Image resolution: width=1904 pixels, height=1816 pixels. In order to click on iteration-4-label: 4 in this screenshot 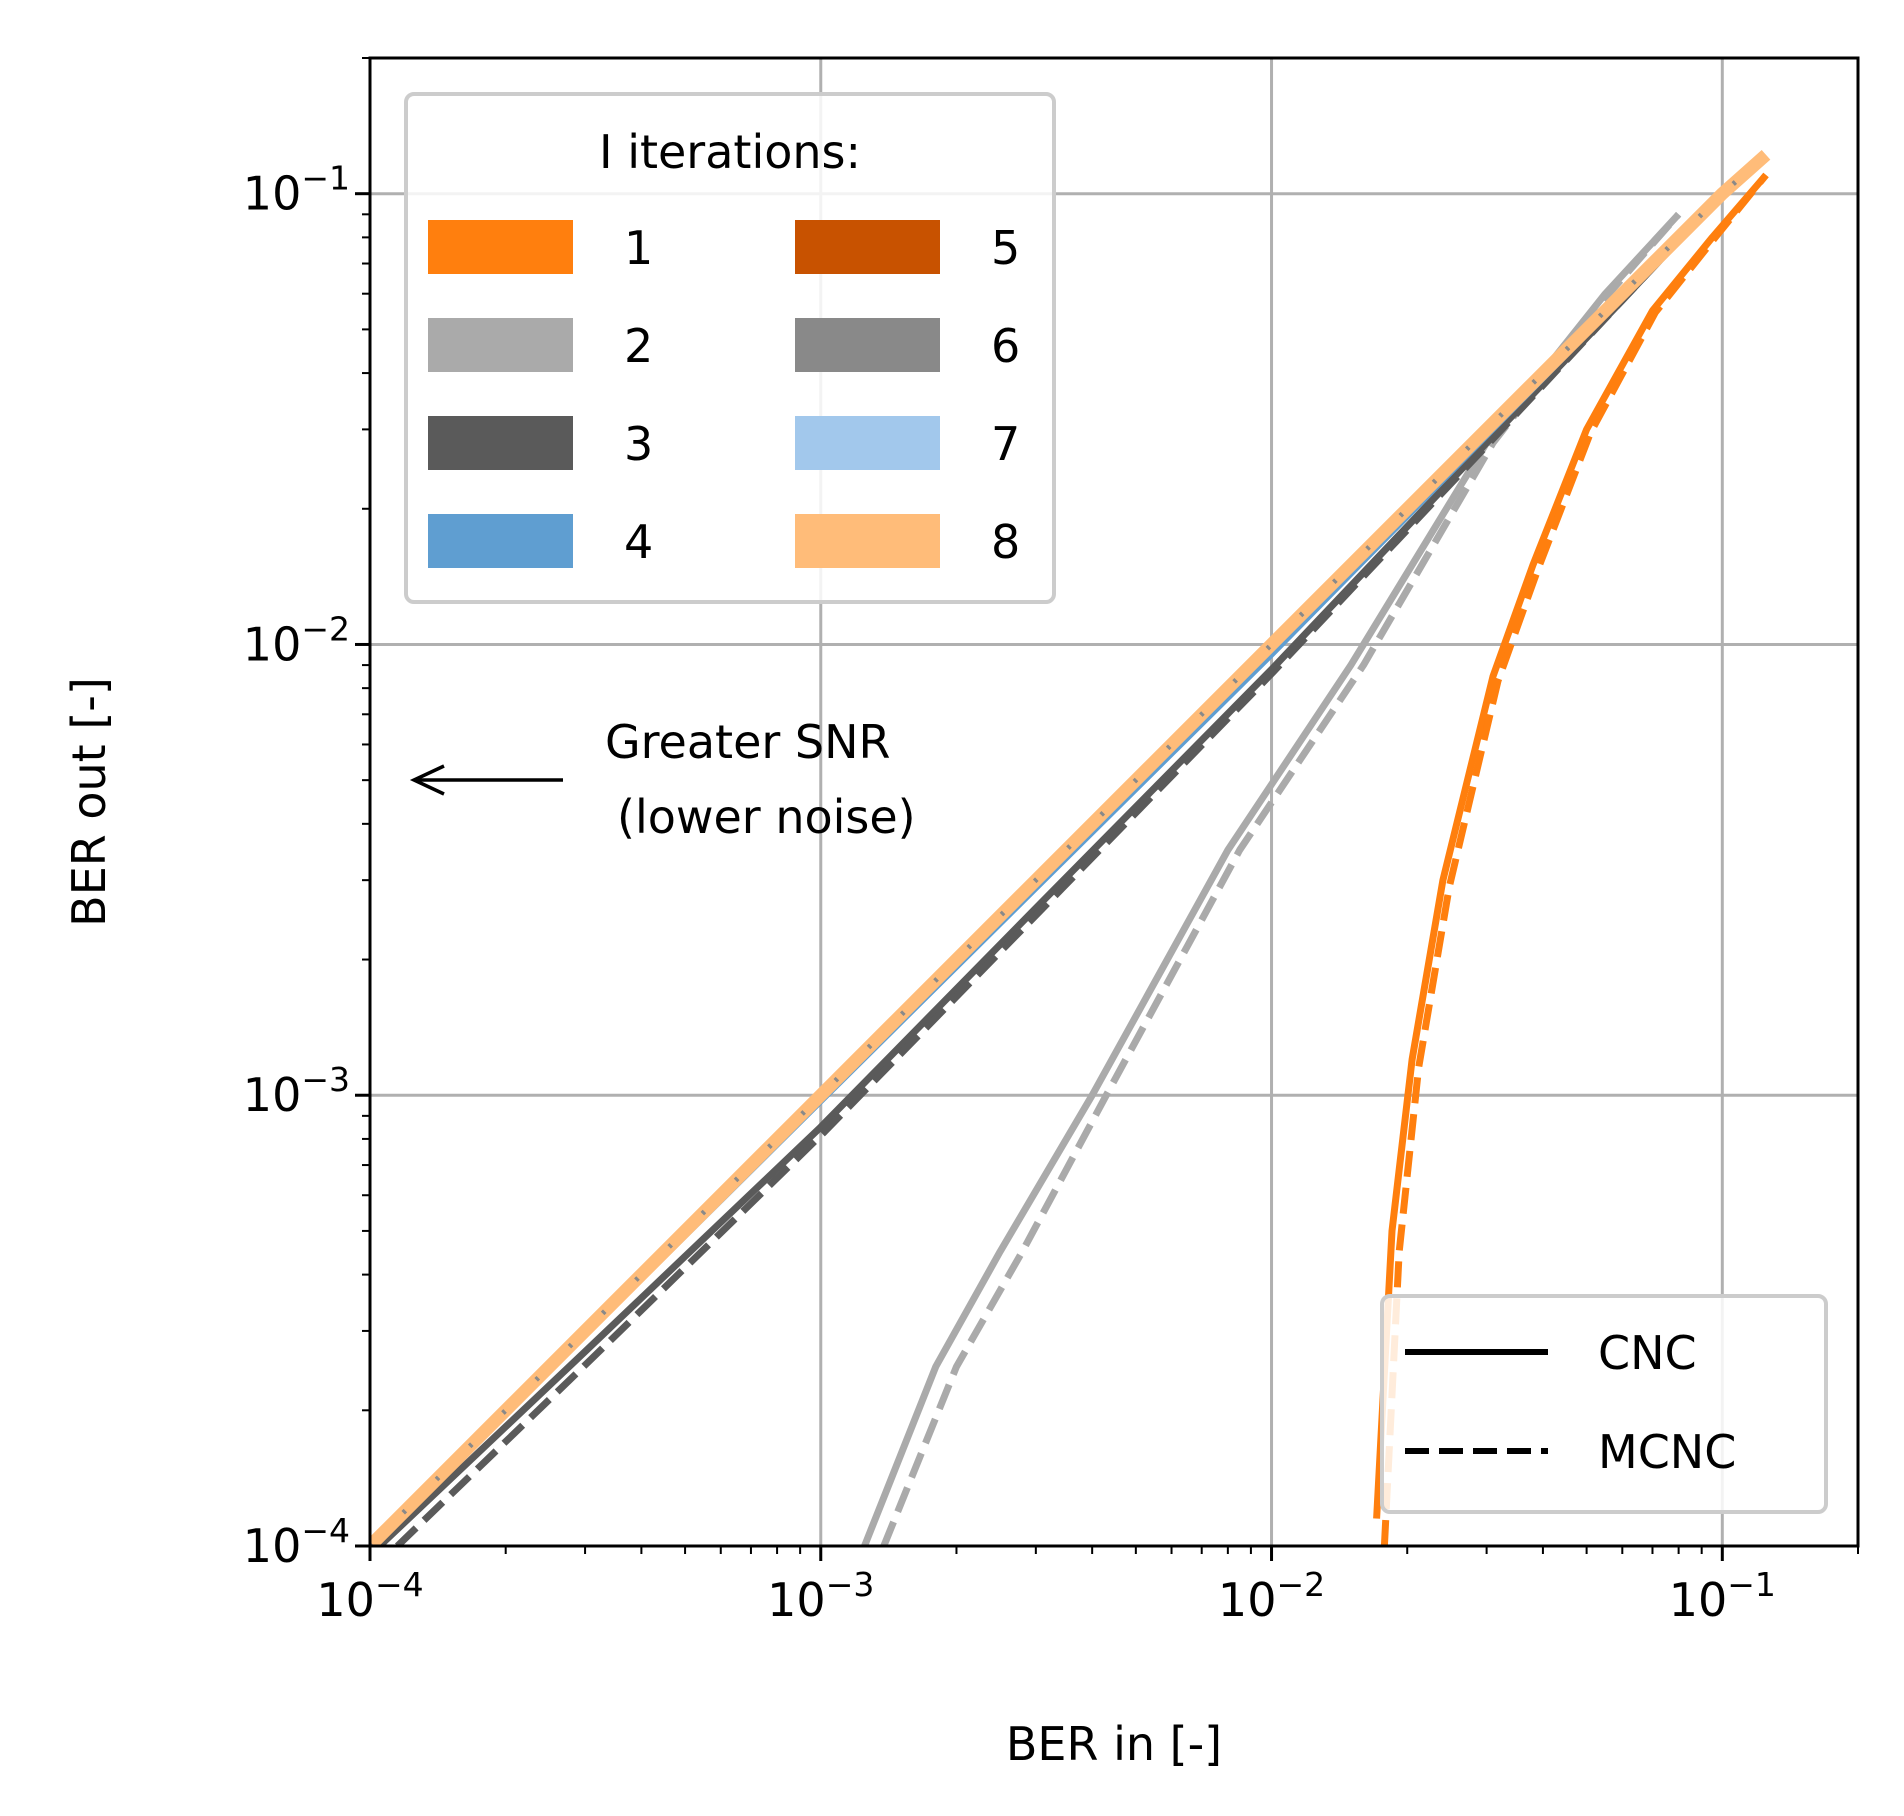, I will do `click(638, 542)`.